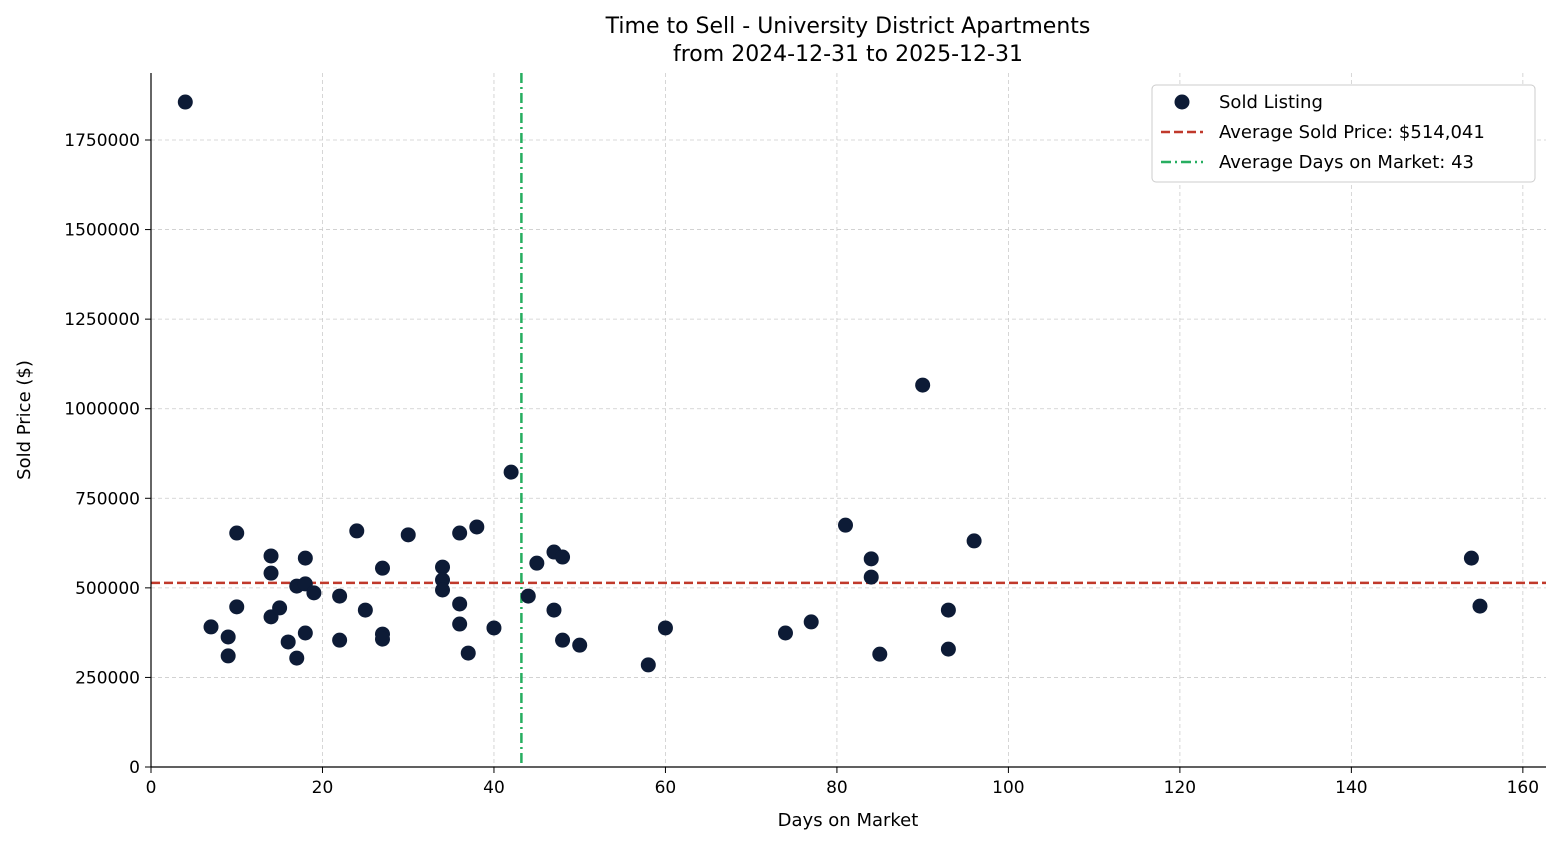 The image size is (1560, 849). What do you see at coordinates (102, 141) in the screenshot?
I see `y-tick-label: 1750000` at bounding box center [102, 141].